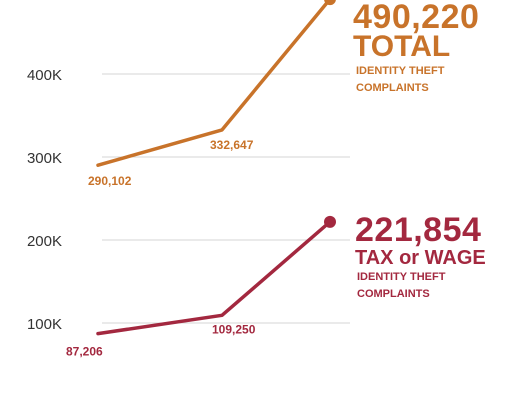 This screenshot has width=509, height=405. Describe the element at coordinates (44, 324) in the screenshot. I see `y-tick-label: 100K` at that location.